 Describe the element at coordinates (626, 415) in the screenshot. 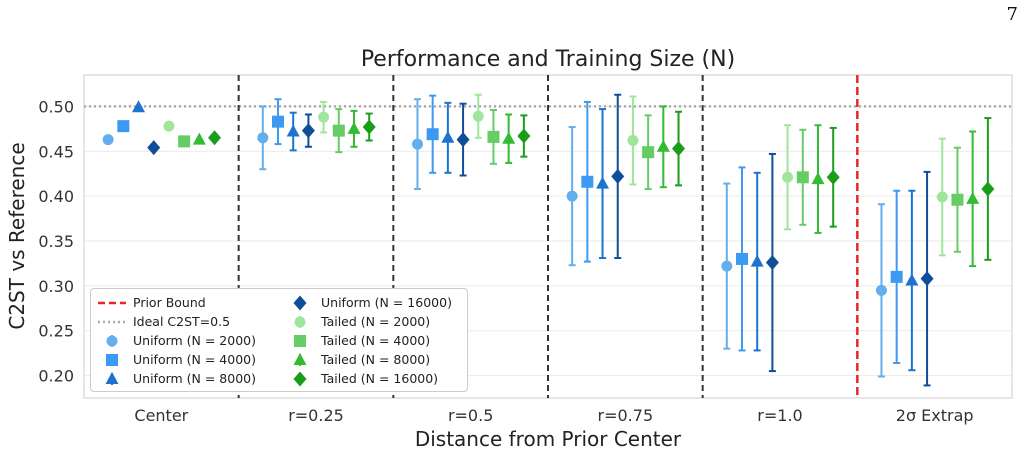

I see `x-tick-label: r=0.75` at that location.